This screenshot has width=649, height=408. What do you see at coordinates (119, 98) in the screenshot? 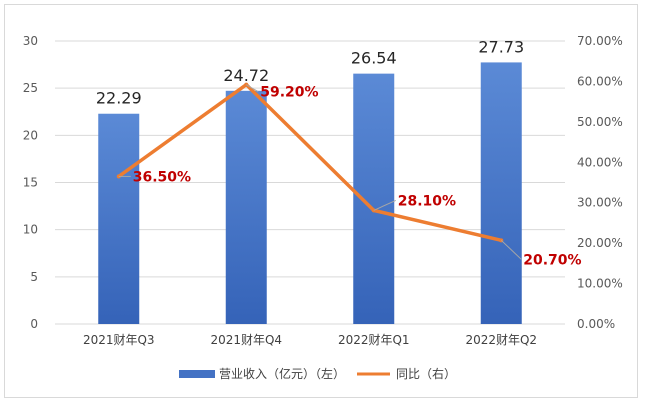
I see `revenue-bar-label: 22.29` at bounding box center [119, 98].